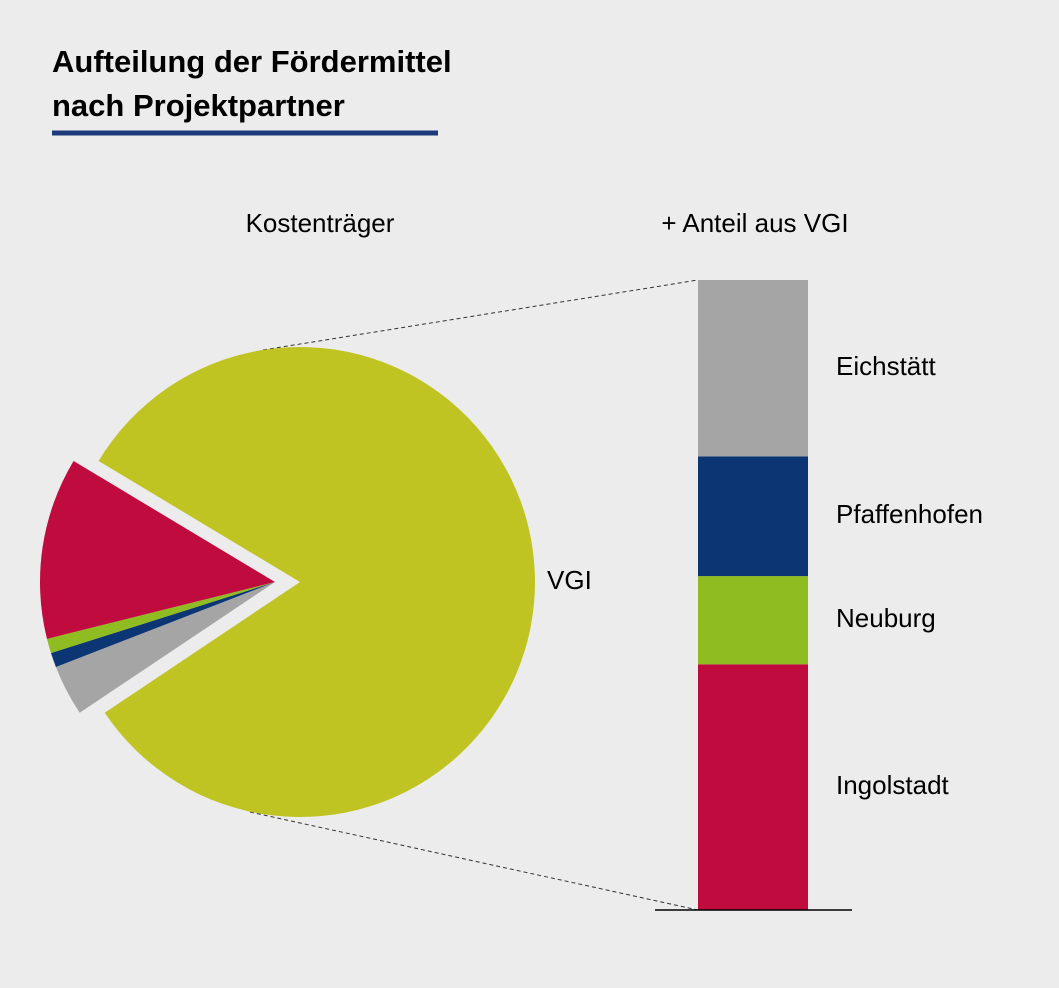 This screenshot has height=988, width=1059. I want to click on chart-title: Aufteilung der Fördermittel, so click(252, 61).